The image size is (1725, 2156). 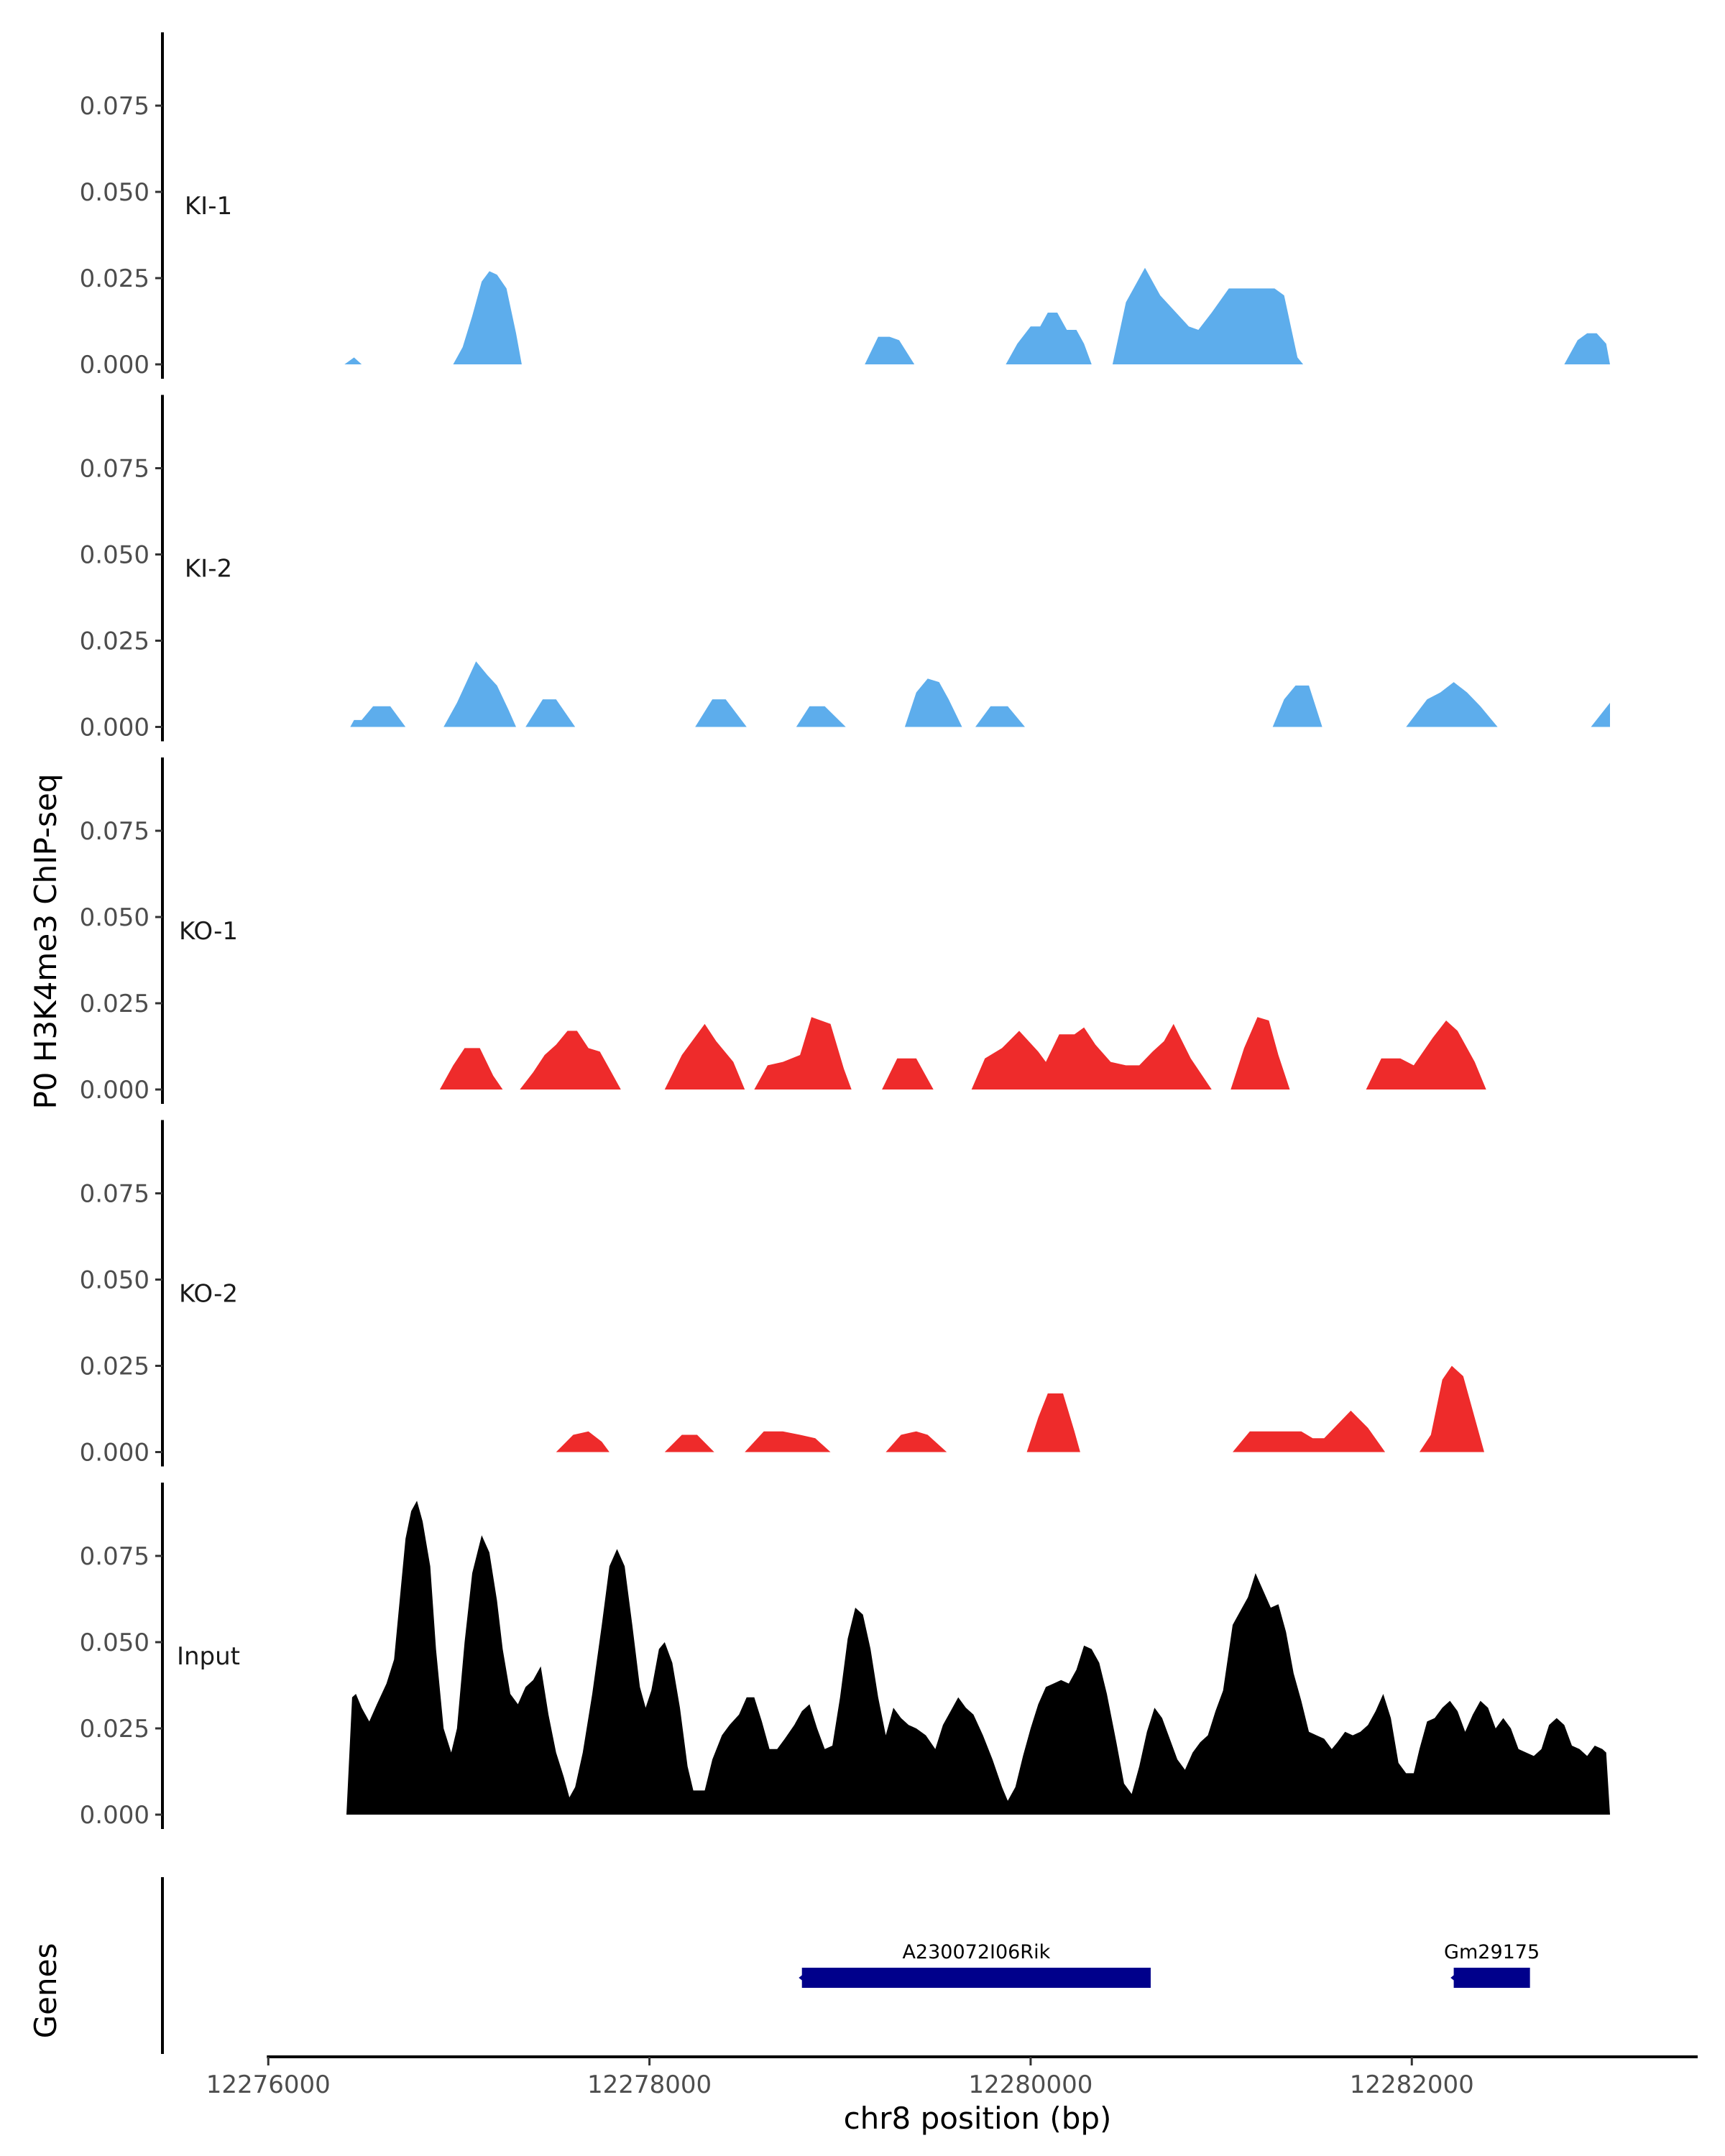 I want to click on genes-axis-title: Genes, so click(x=45, y=1991).